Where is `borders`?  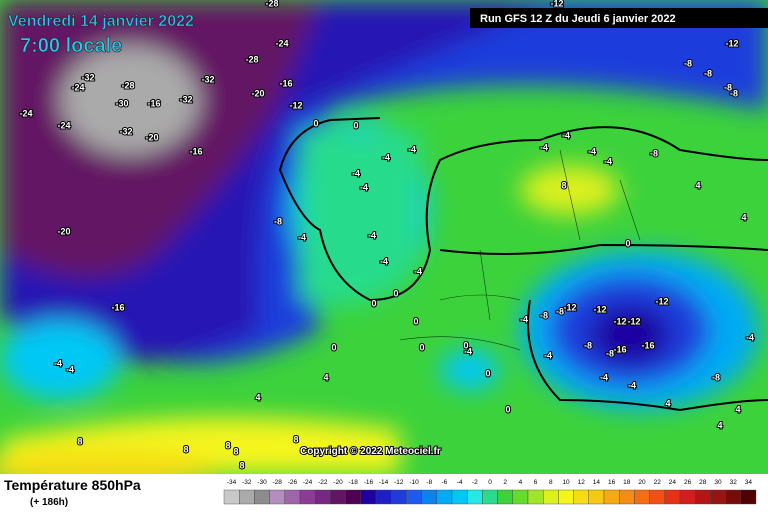 borders is located at coordinates (520, 250).